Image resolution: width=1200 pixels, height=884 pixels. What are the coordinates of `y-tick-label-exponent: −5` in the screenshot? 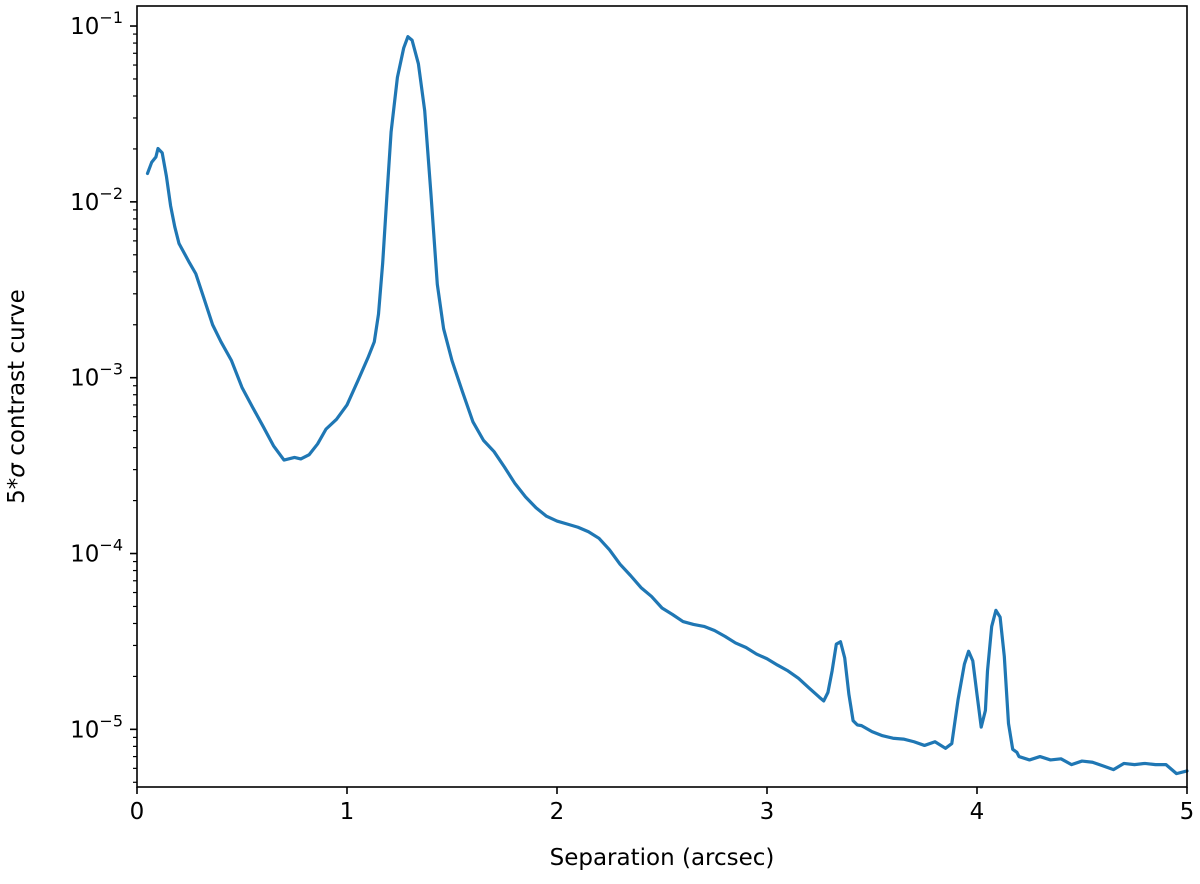 It's located at (111, 720).